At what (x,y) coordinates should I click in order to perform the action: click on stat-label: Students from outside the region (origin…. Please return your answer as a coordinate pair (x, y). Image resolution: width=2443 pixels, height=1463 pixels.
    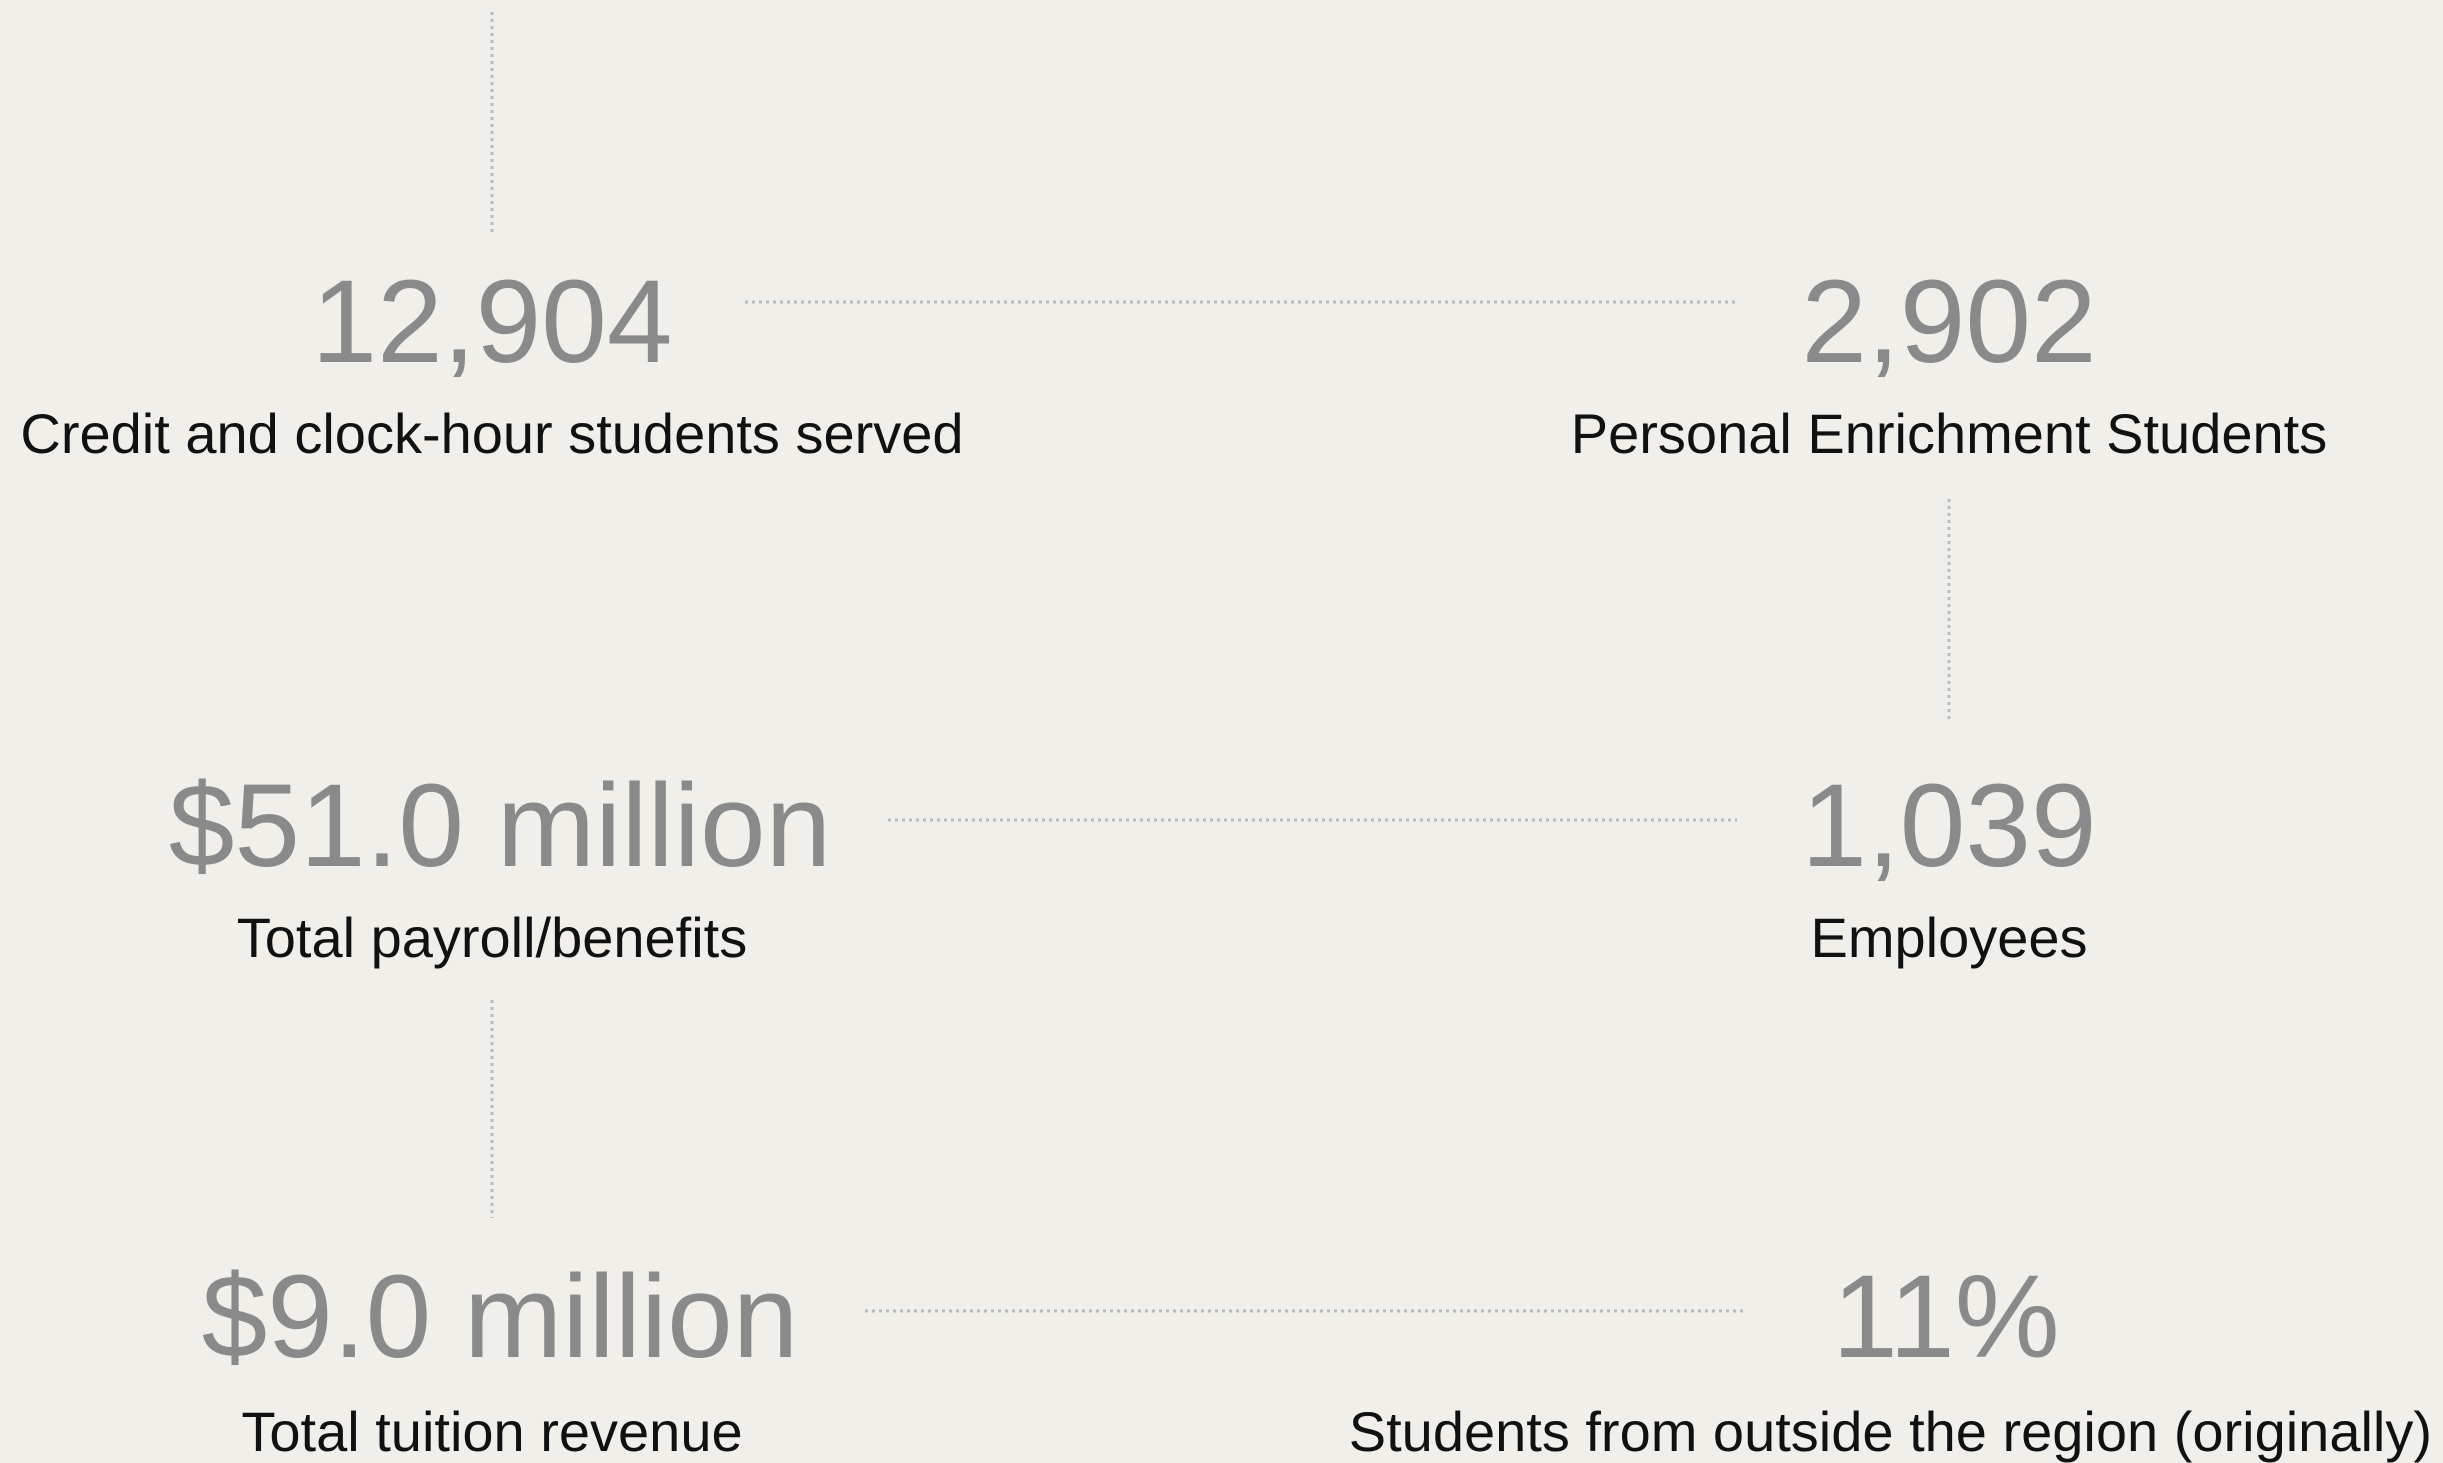
    Looking at the image, I should click on (1890, 1431).